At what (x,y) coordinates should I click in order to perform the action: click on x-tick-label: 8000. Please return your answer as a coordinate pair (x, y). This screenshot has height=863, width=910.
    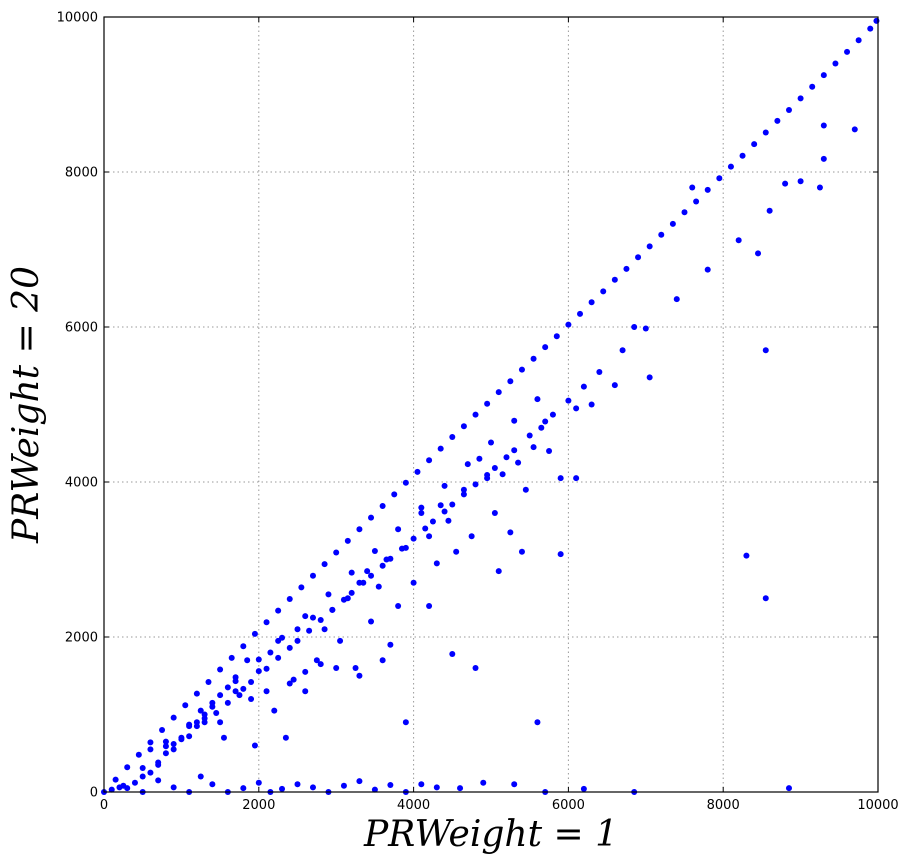
    Looking at the image, I should click on (723, 805).